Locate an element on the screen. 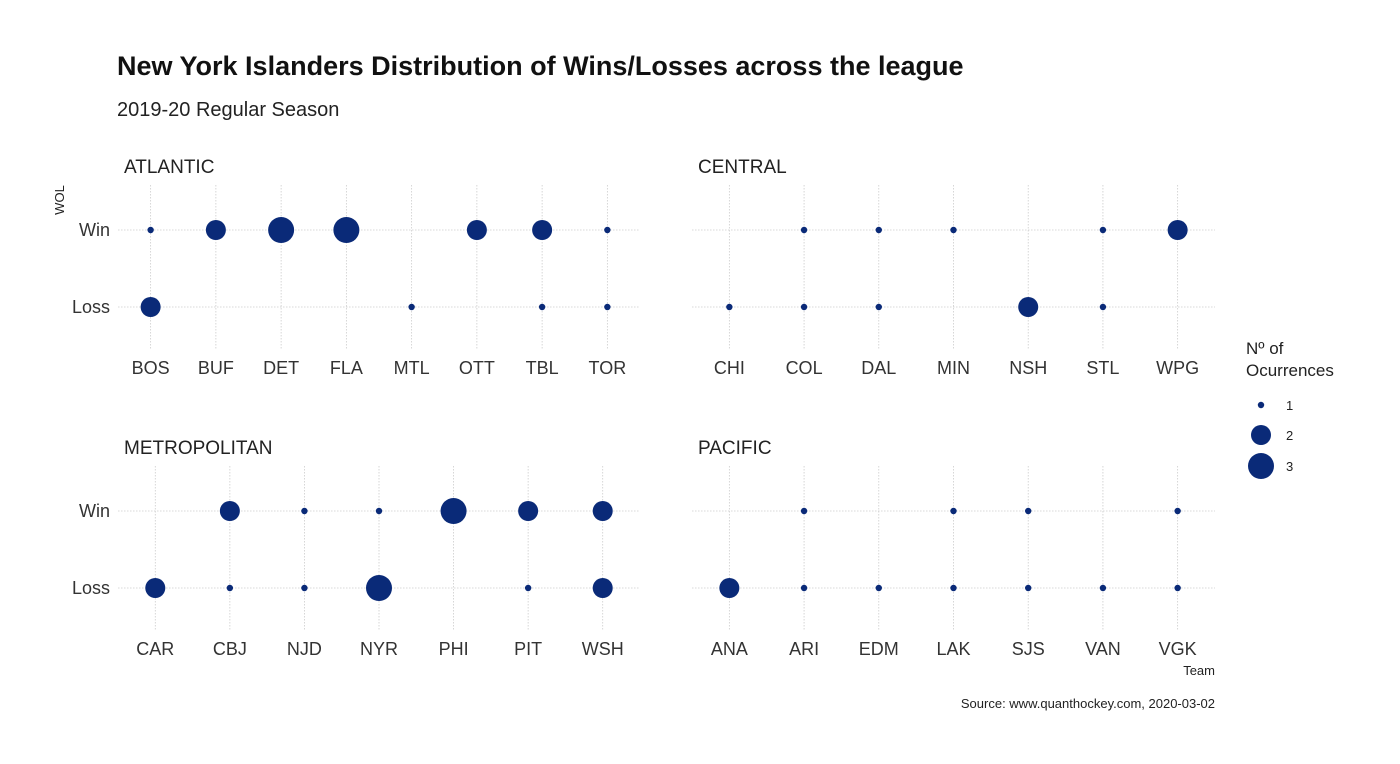  point-tor-loss is located at coordinates (607, 307).